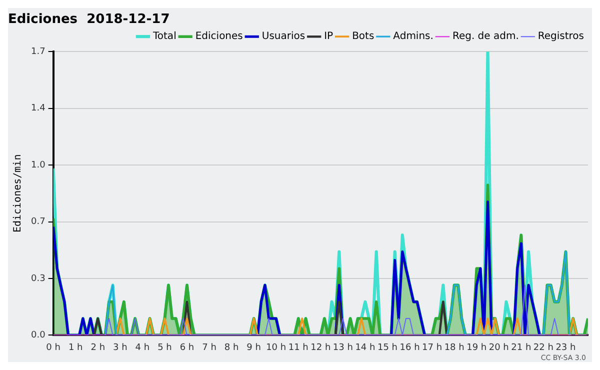 This screenshot has height=370, width=600. What do you see at coordinates (75, 347) in the screenshot?
I see `x-tick-label: 1 h` at bounding box center [75, 347].